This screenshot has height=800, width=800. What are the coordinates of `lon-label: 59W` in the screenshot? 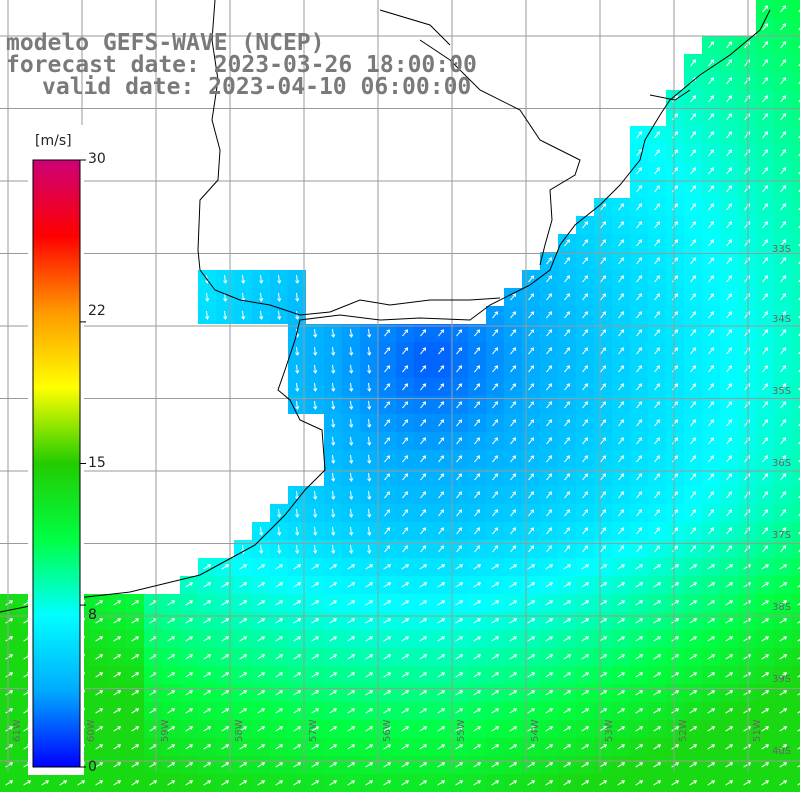 It's located at (165, 730).